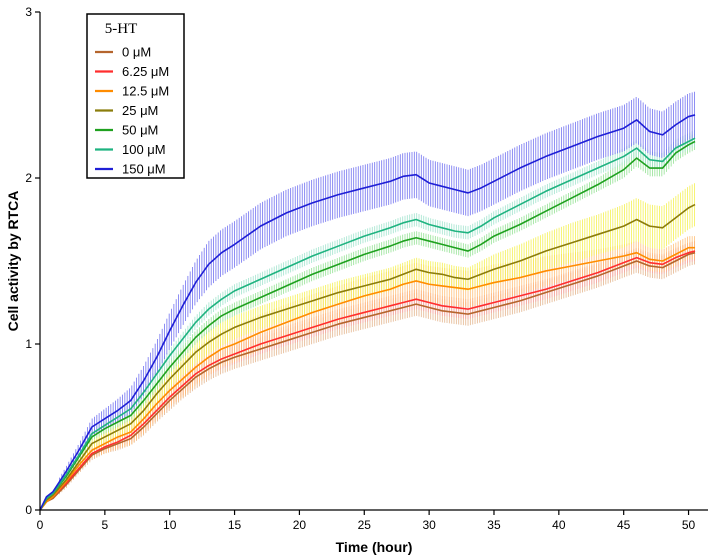 The image size is (725, 559). Describe the element at coordinates (145, 91) in the screenshot. I see `legend-label: 12.5 μM` at that location.